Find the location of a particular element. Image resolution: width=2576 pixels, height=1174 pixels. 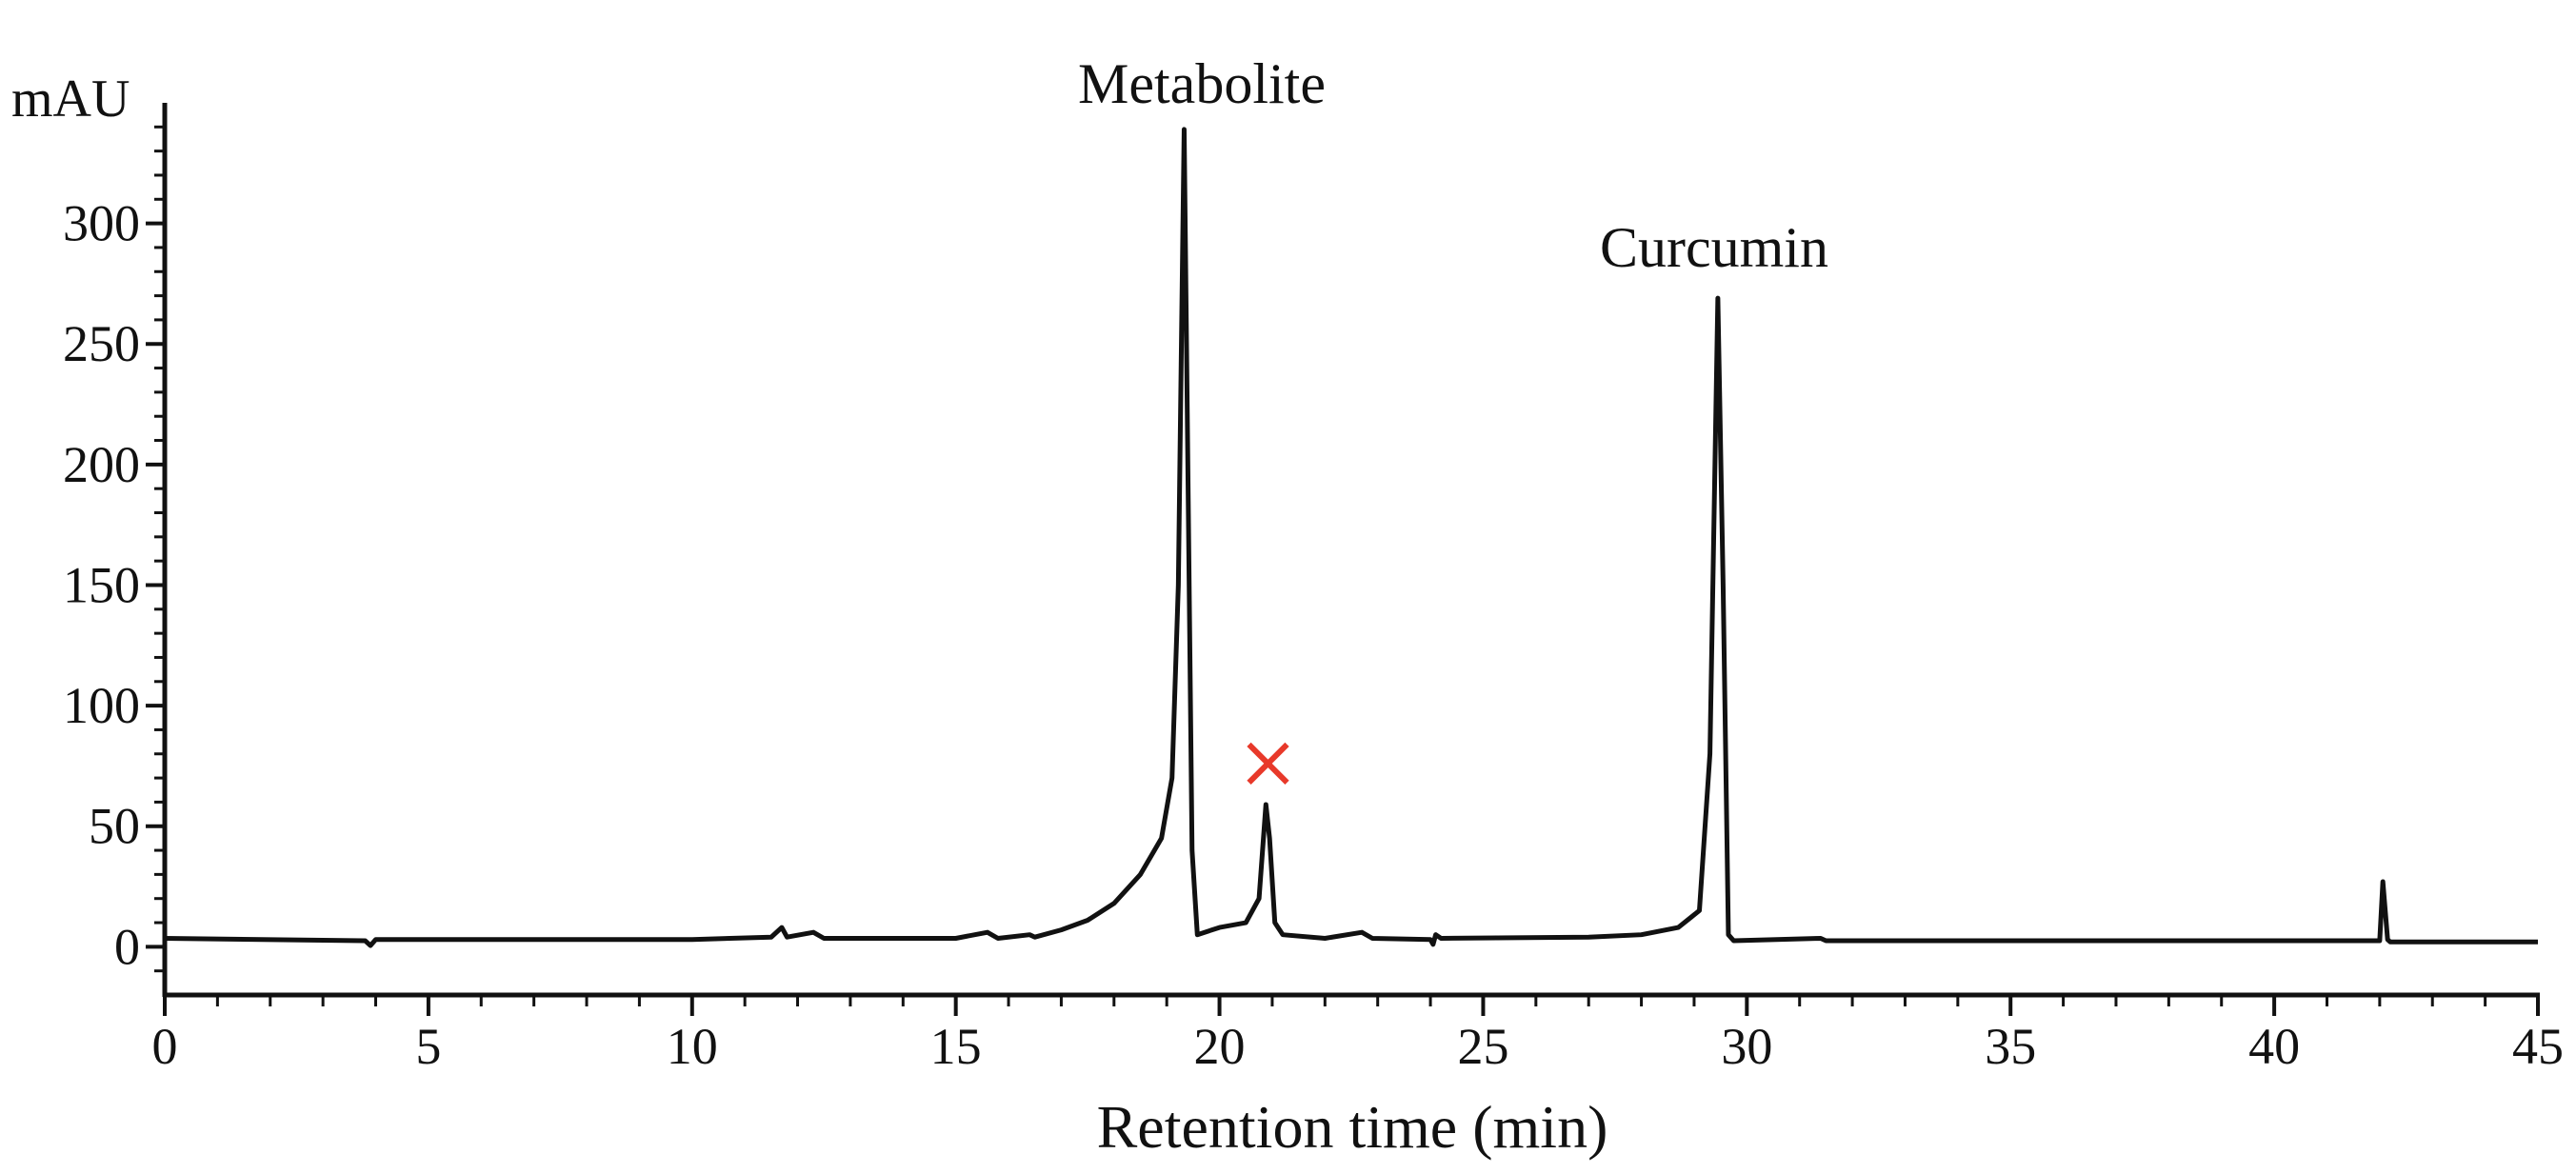

y-tick-label: 200 is located at coordinates (101, 465).